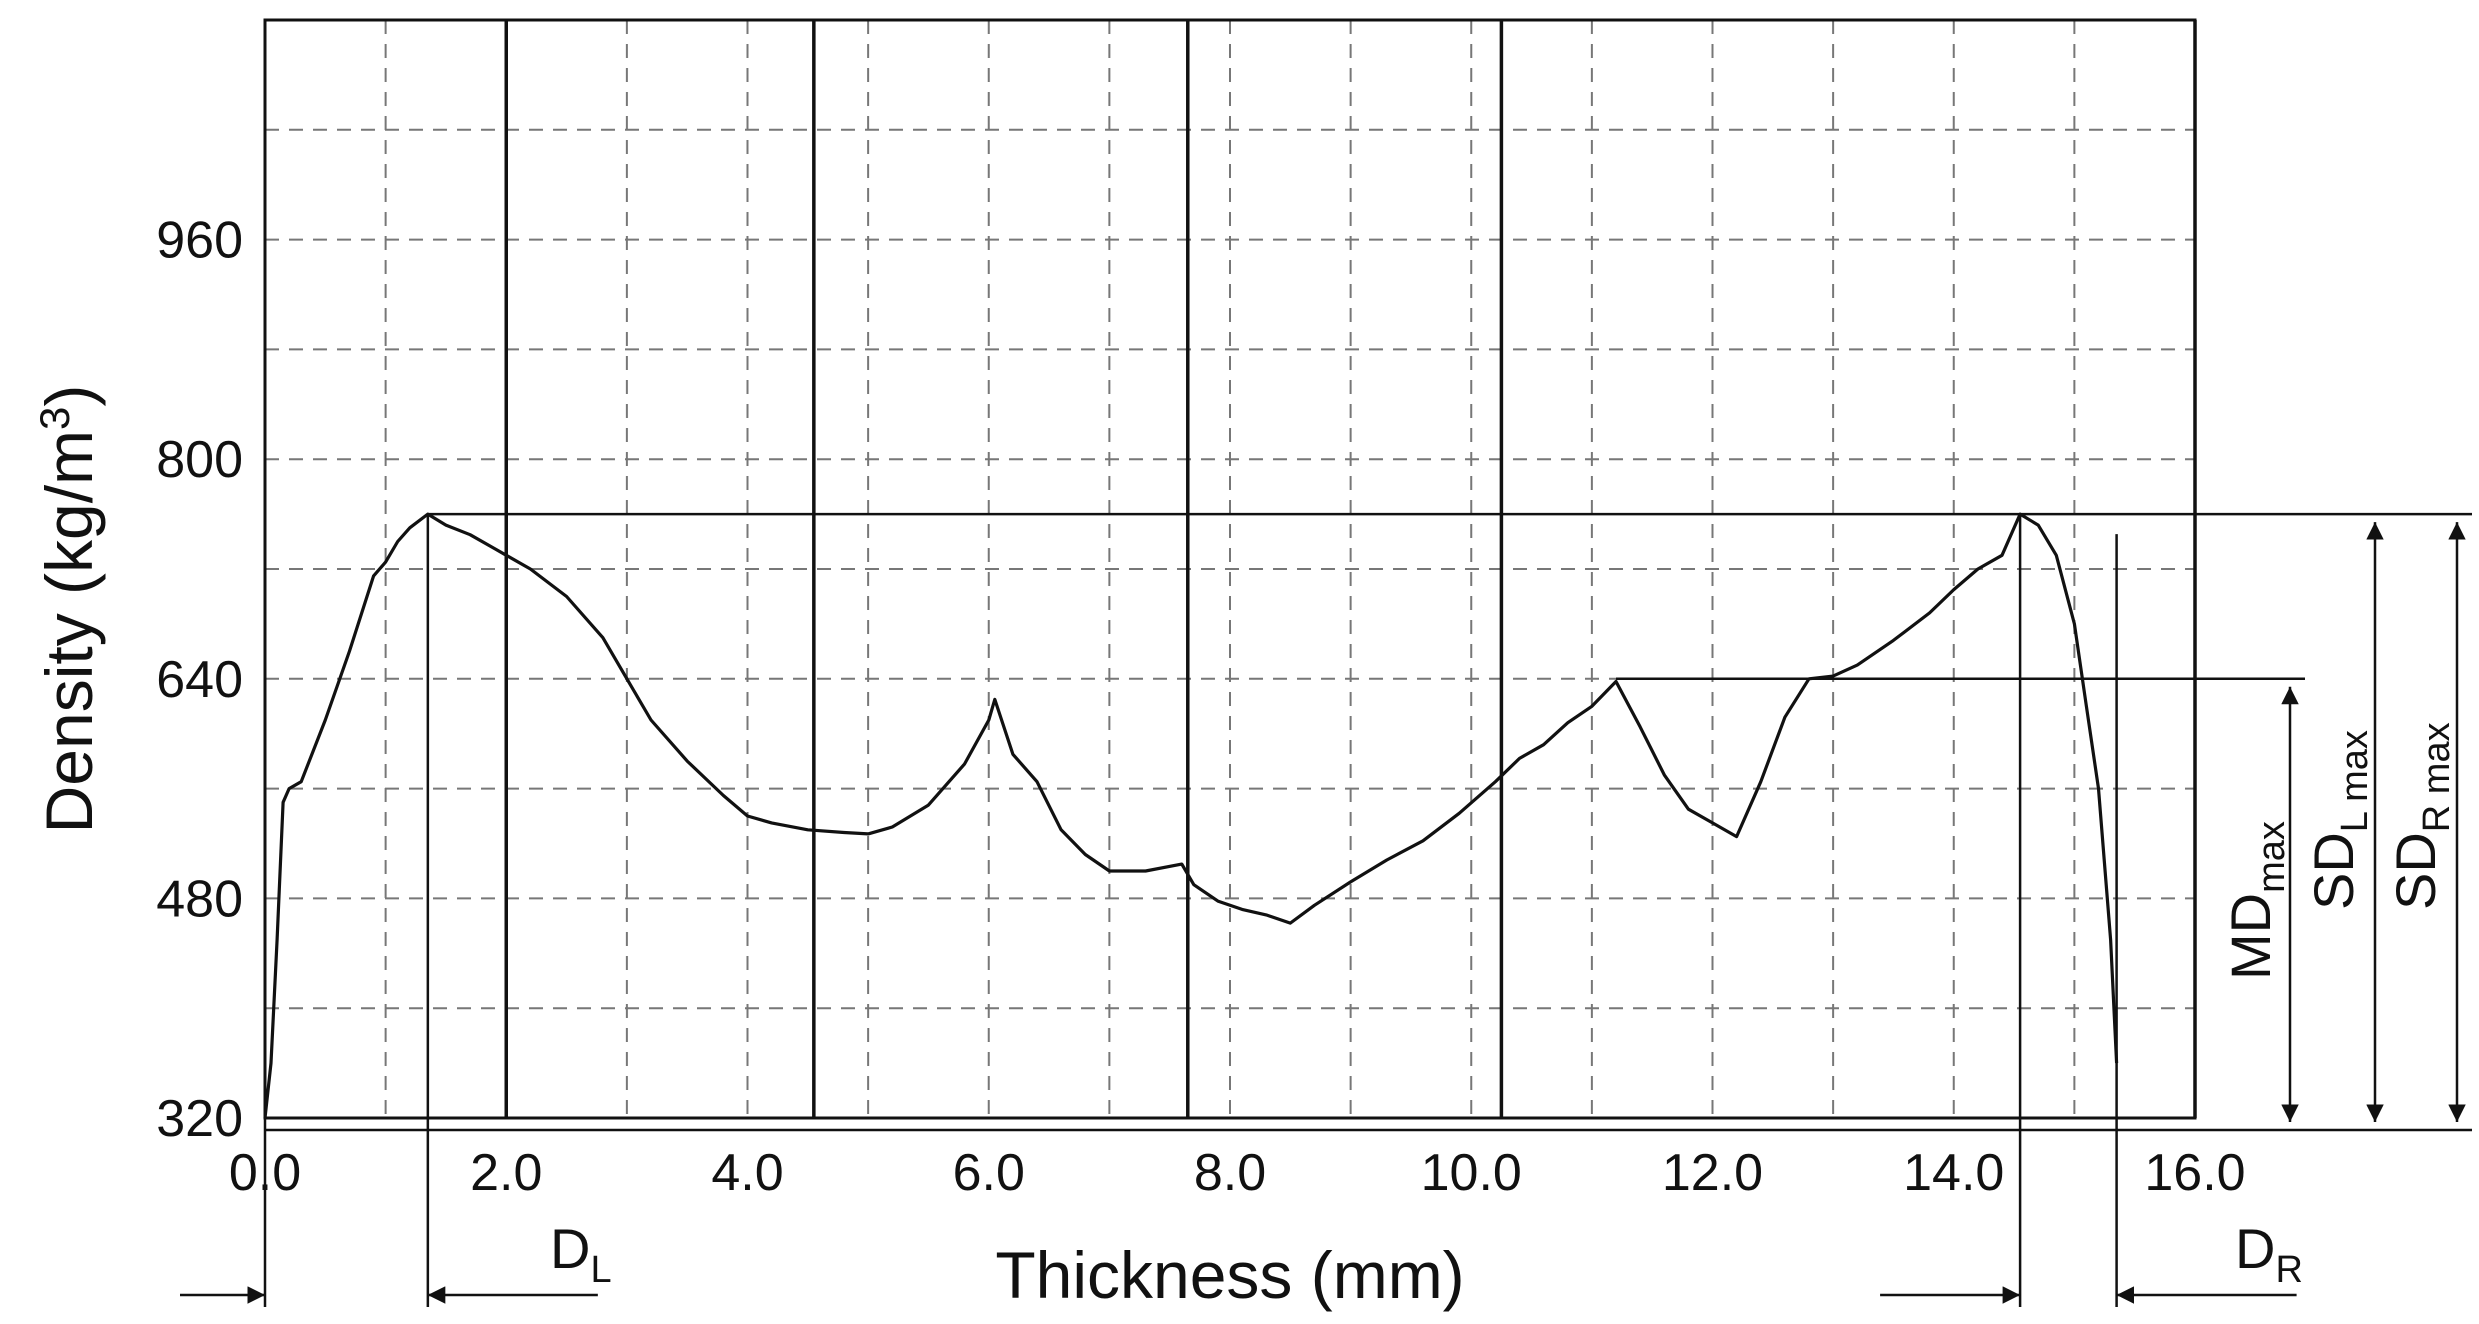  Describe the element at coordinates (69, 631) in the screenshot. I see `y-axis-title-main: Density (kg/m` at that location.